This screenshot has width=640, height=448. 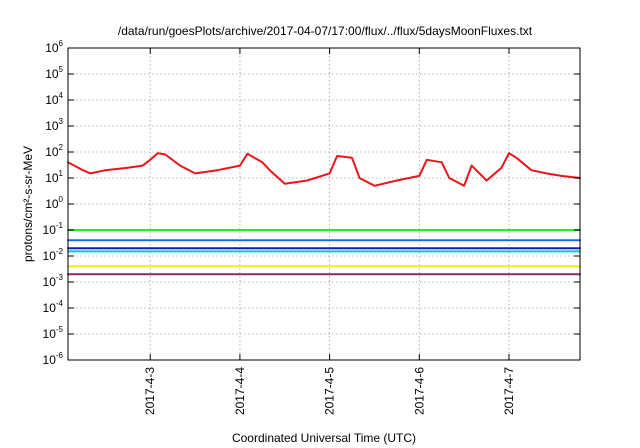 What do you see at coordinates (53, 255) in the screenshot?
I see `y-tick-label: 10⁻²` at bounding box center [53, 255].